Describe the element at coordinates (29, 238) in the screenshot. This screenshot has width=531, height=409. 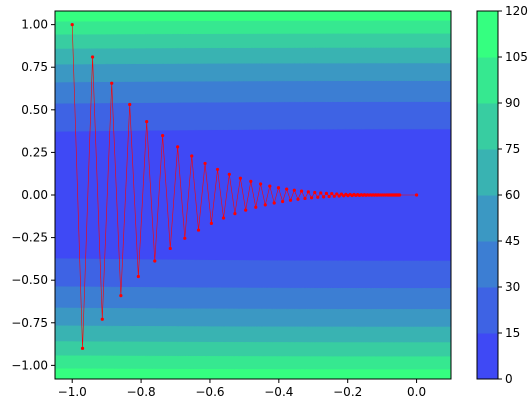
I see `y-tick-label-5: −0.25` at that location.